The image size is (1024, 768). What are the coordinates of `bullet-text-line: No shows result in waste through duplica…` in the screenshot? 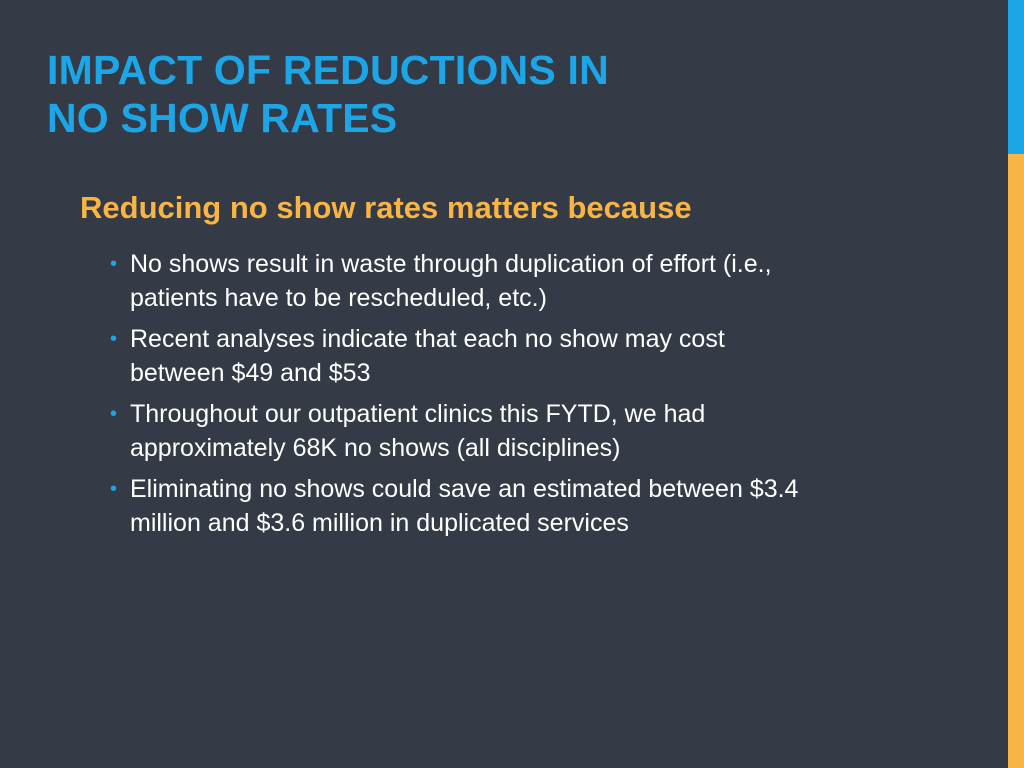 It's located at (451, 264).